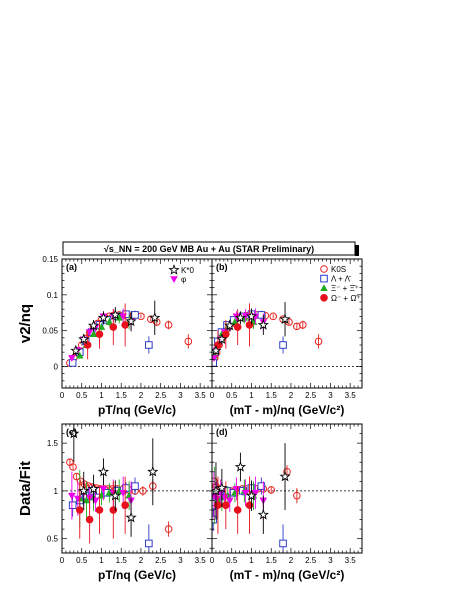 The height and width of the screenshot is (591, 457). Describe the element at coordinates (345, 288) in the screenshot. I see `legend-label: Ξ⁻ + Ξ̄⁺` at that location.